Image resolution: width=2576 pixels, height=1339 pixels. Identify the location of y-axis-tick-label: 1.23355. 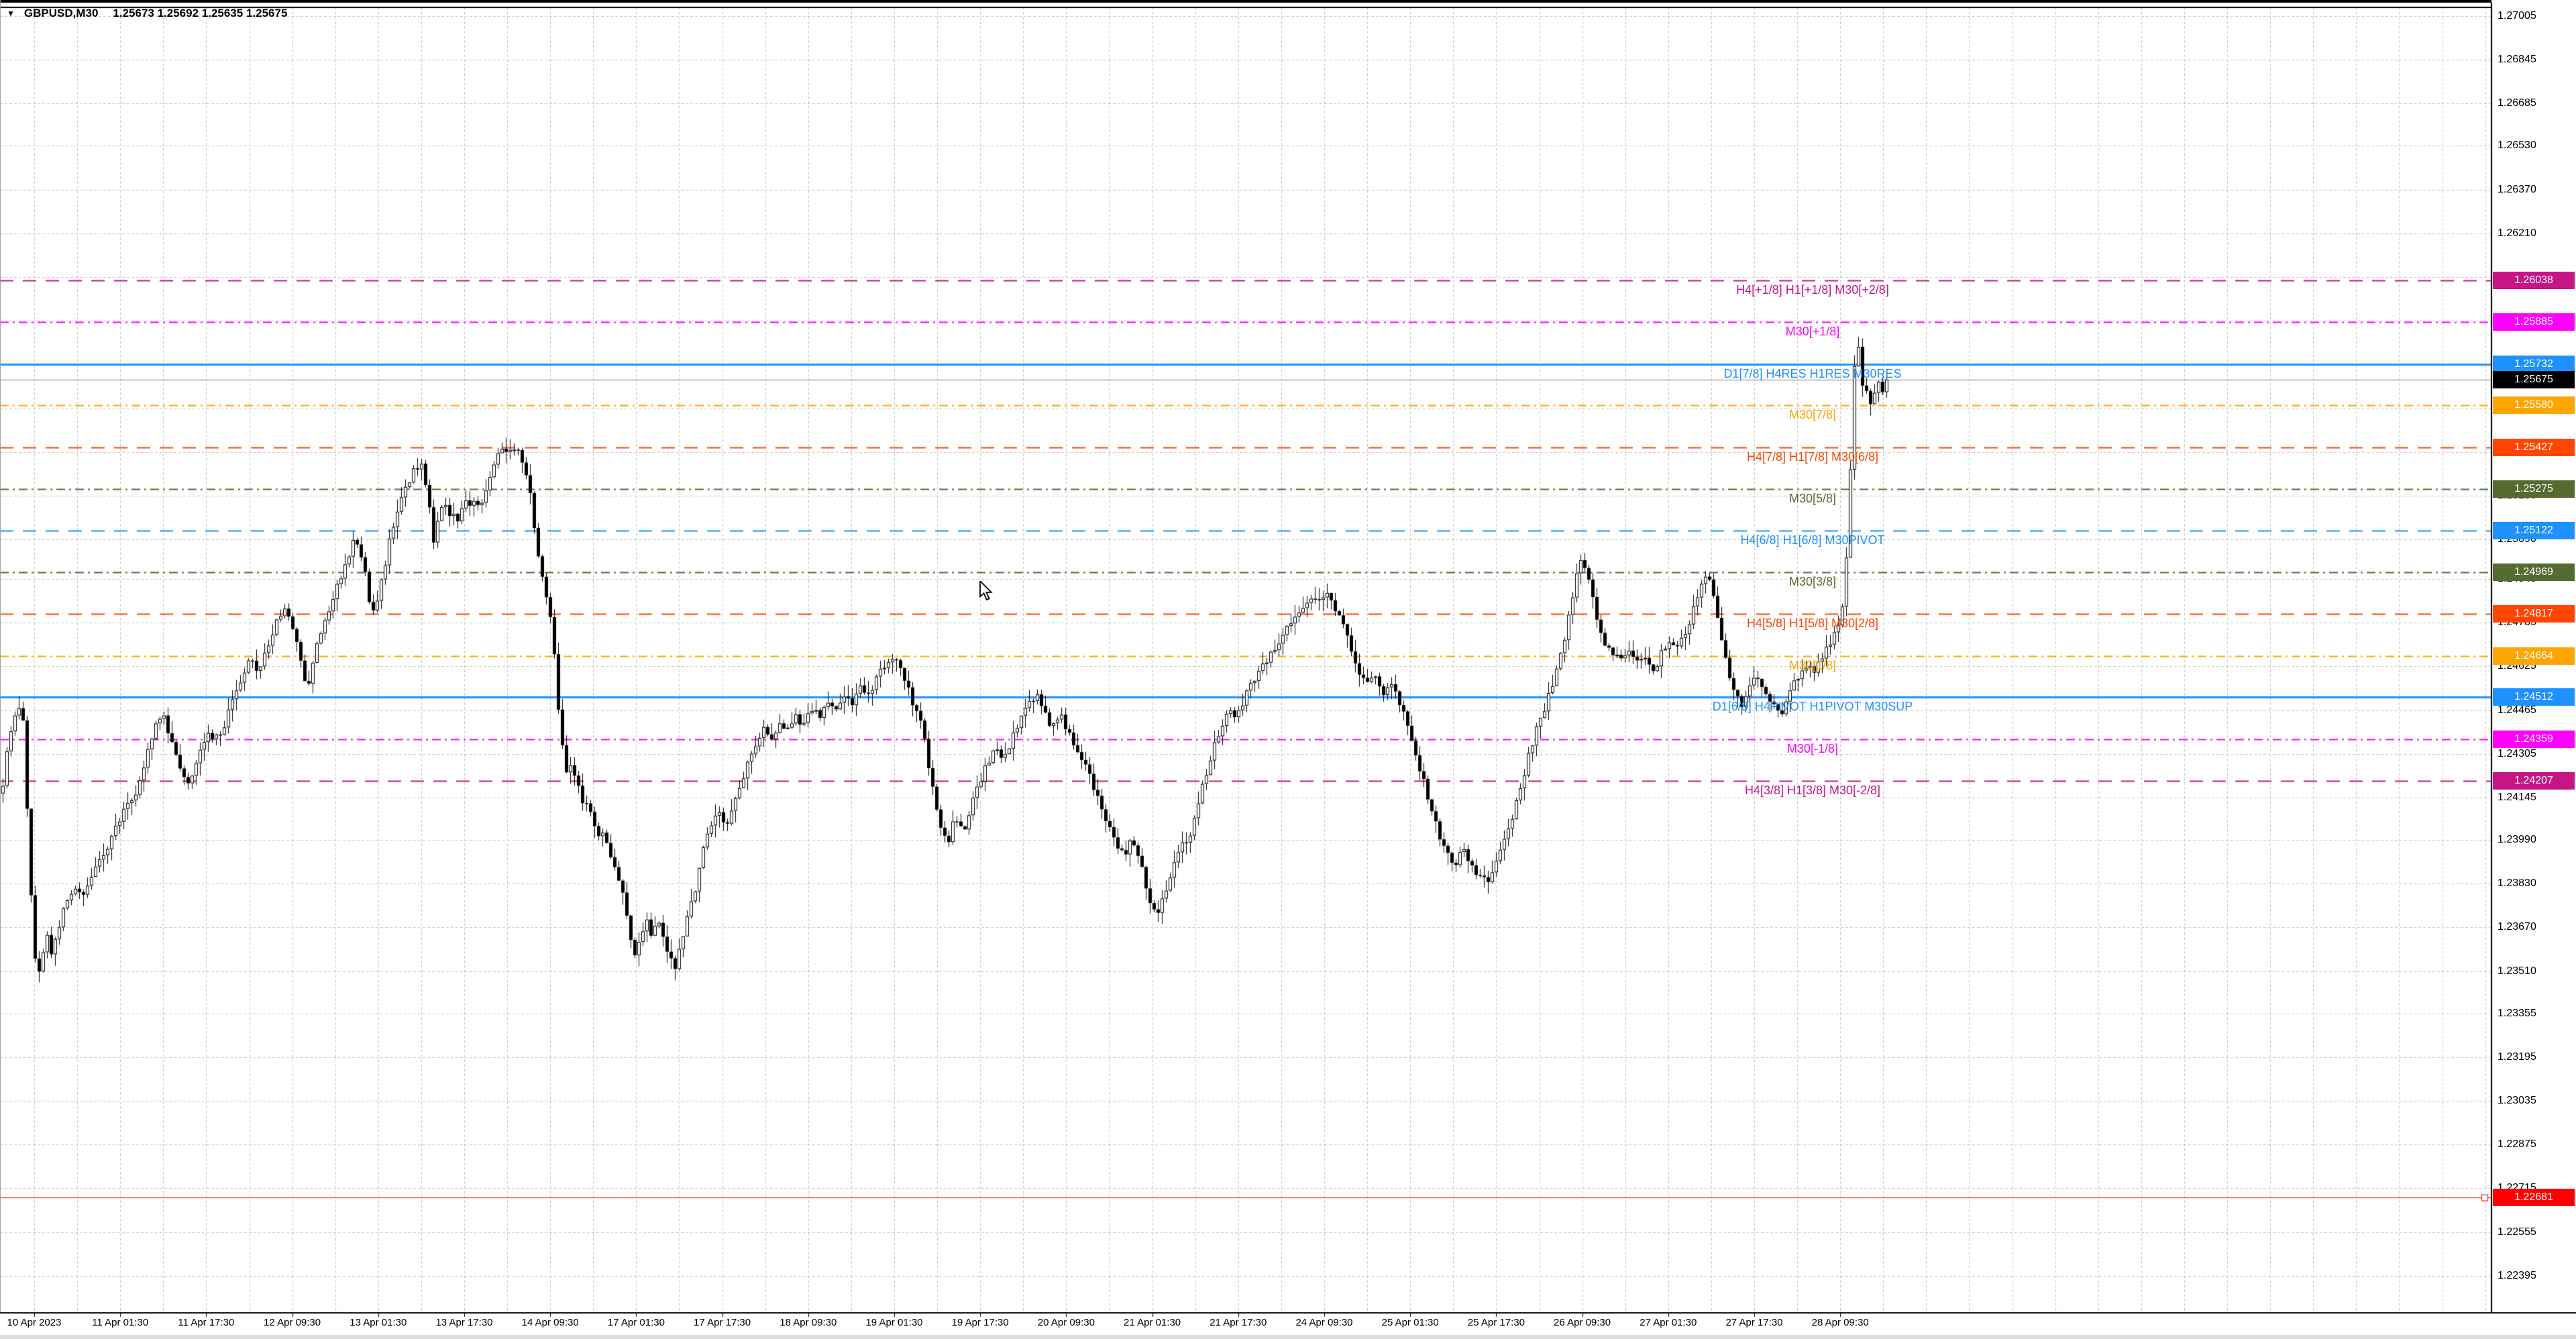
(2517, 1013).